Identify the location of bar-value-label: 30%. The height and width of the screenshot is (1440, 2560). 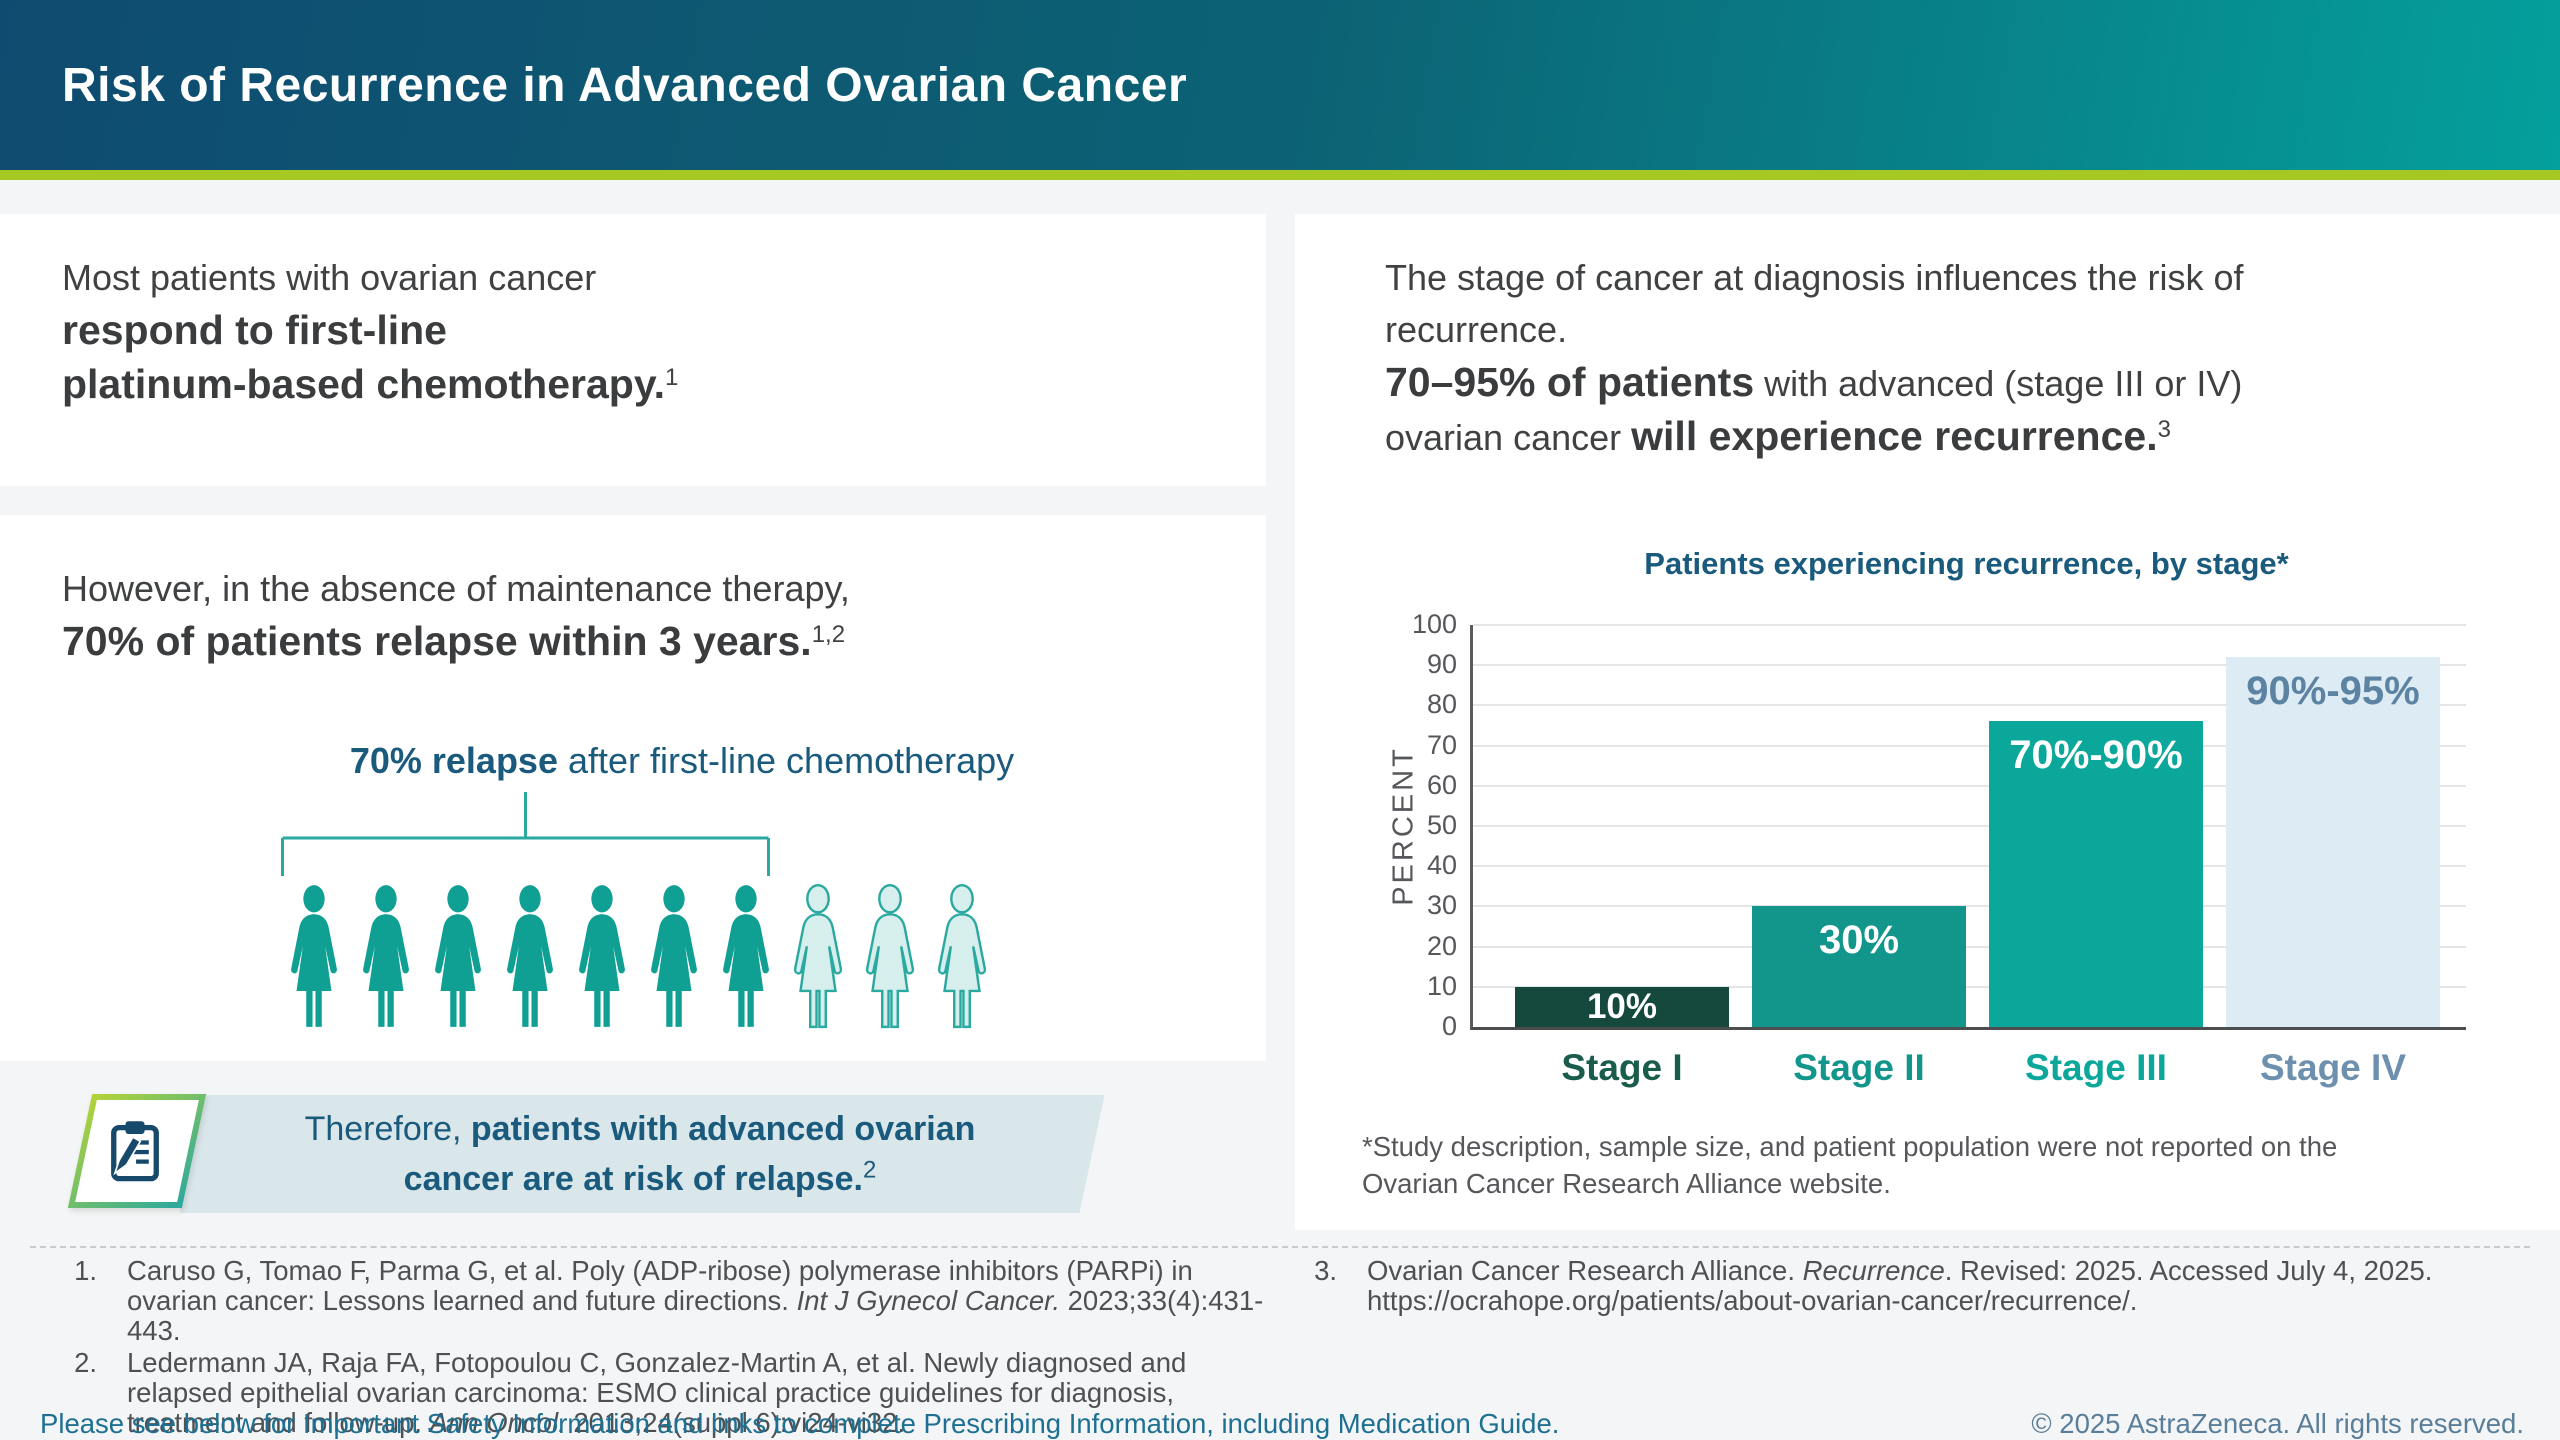
(1859, 940).